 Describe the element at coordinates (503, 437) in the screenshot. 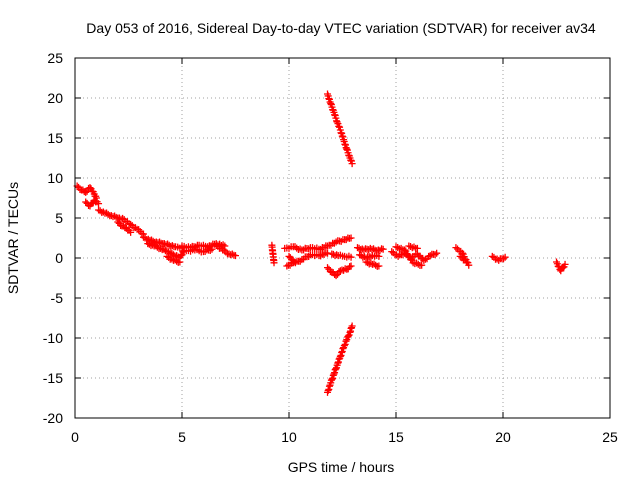

I see `x-tick-label: 20` at that location.